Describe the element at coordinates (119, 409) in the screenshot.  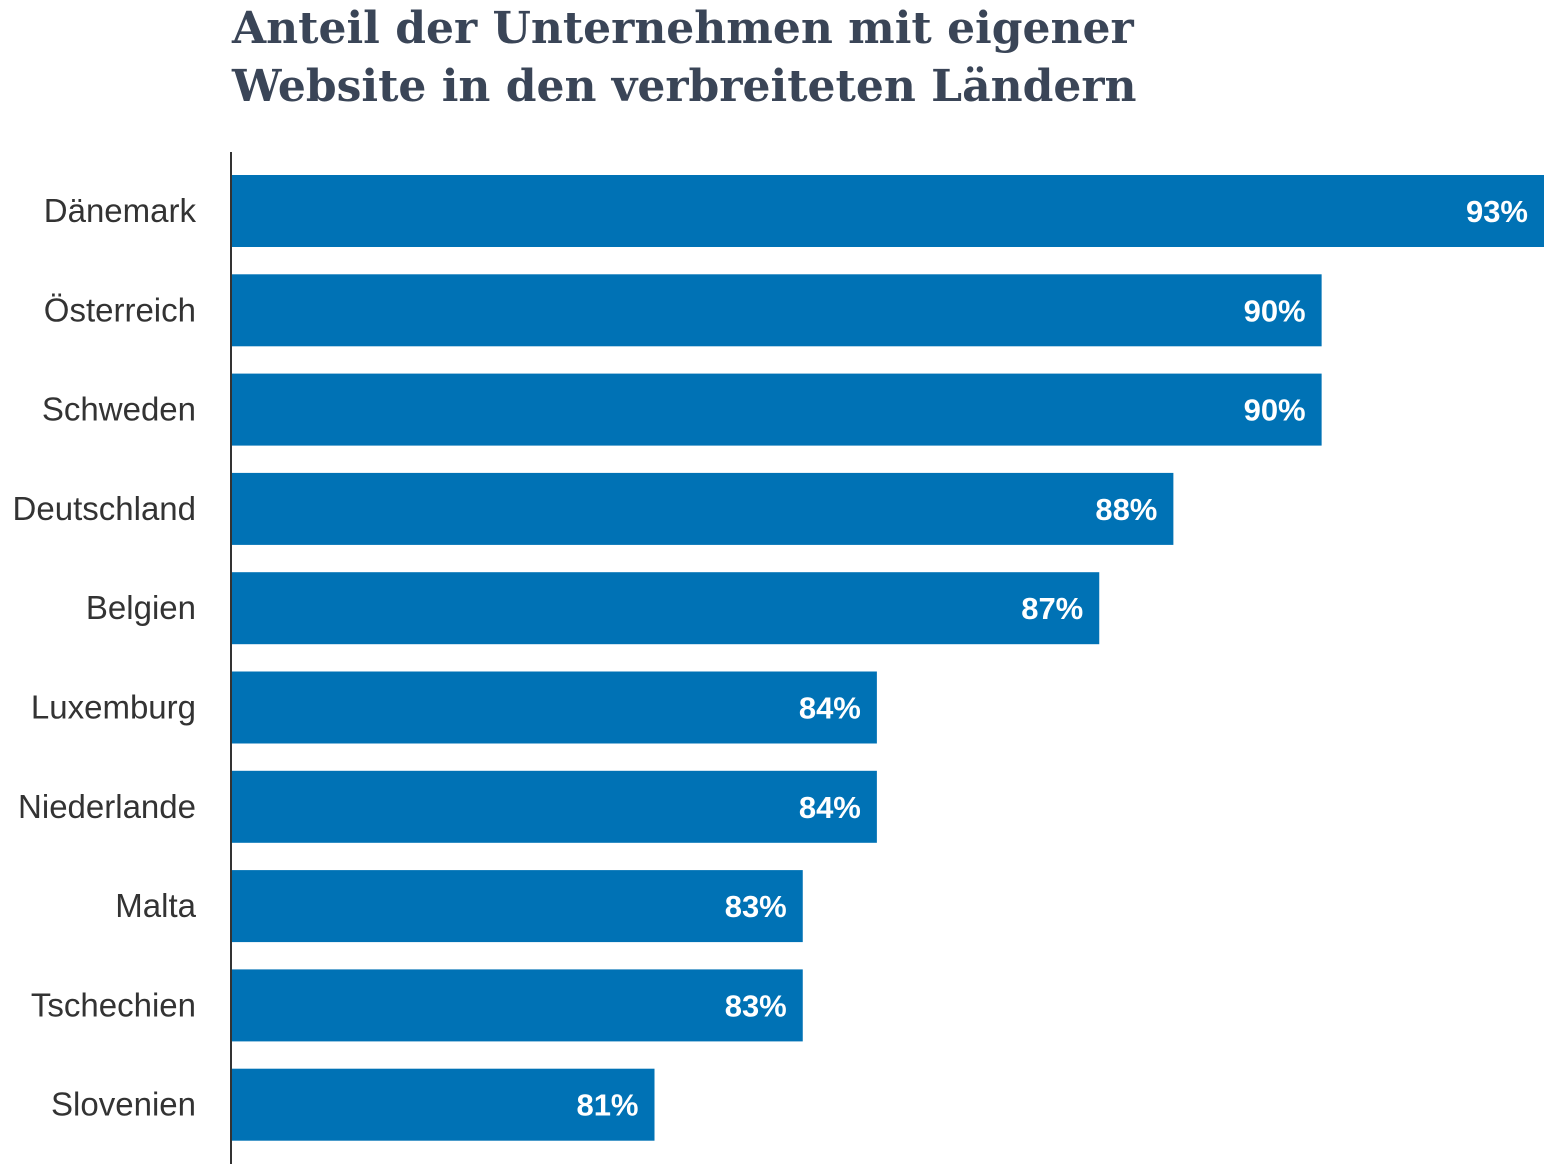
I see `category-label-schweden: Schweden` at that location.